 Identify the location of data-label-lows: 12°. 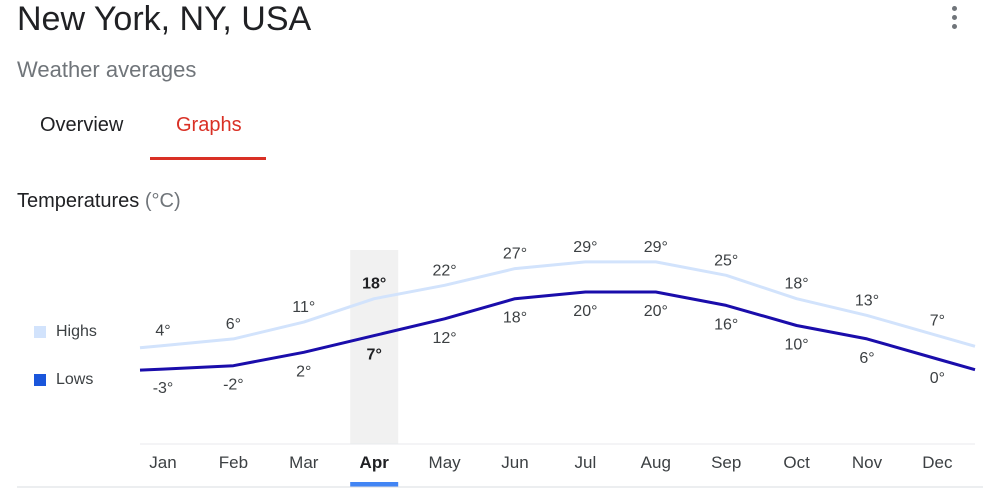
(444, 338).